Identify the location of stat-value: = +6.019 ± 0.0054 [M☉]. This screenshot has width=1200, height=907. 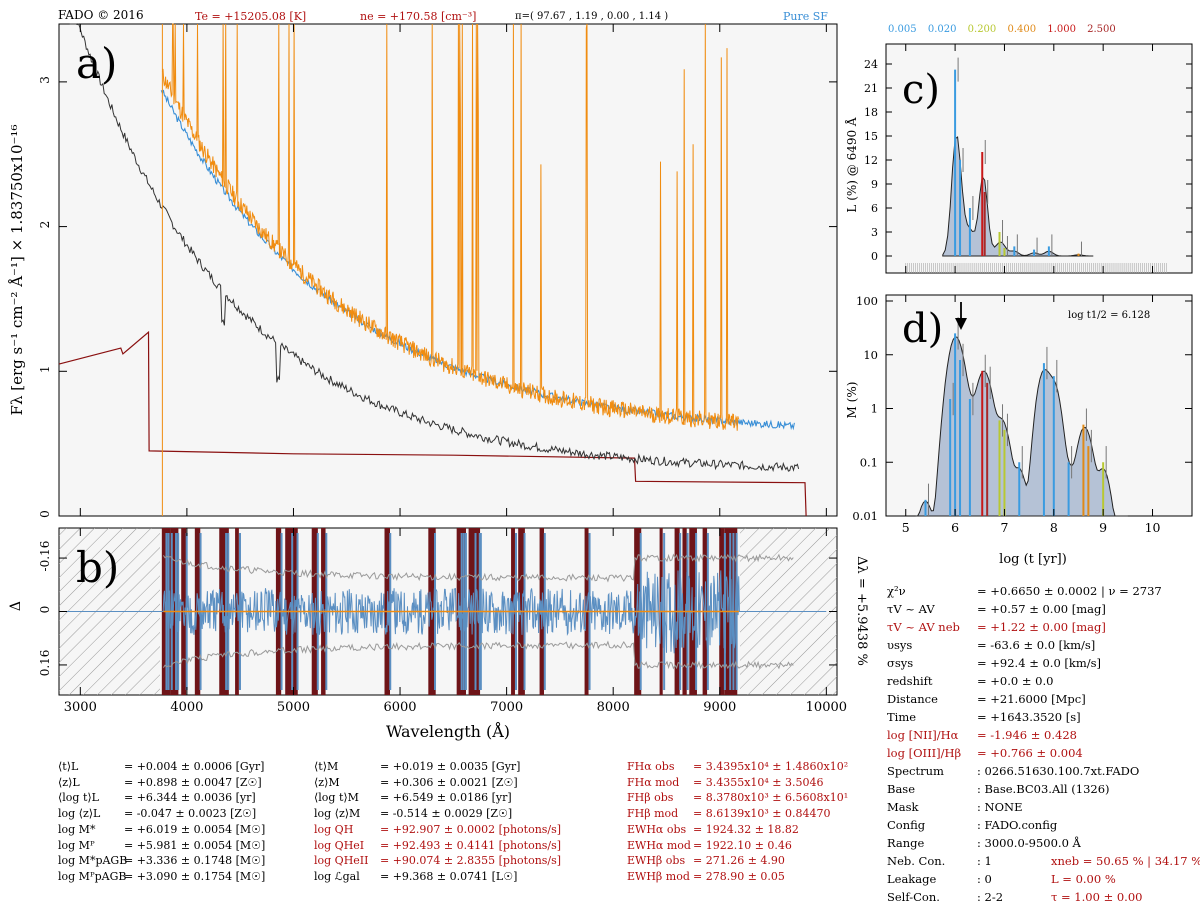
(195, 829).